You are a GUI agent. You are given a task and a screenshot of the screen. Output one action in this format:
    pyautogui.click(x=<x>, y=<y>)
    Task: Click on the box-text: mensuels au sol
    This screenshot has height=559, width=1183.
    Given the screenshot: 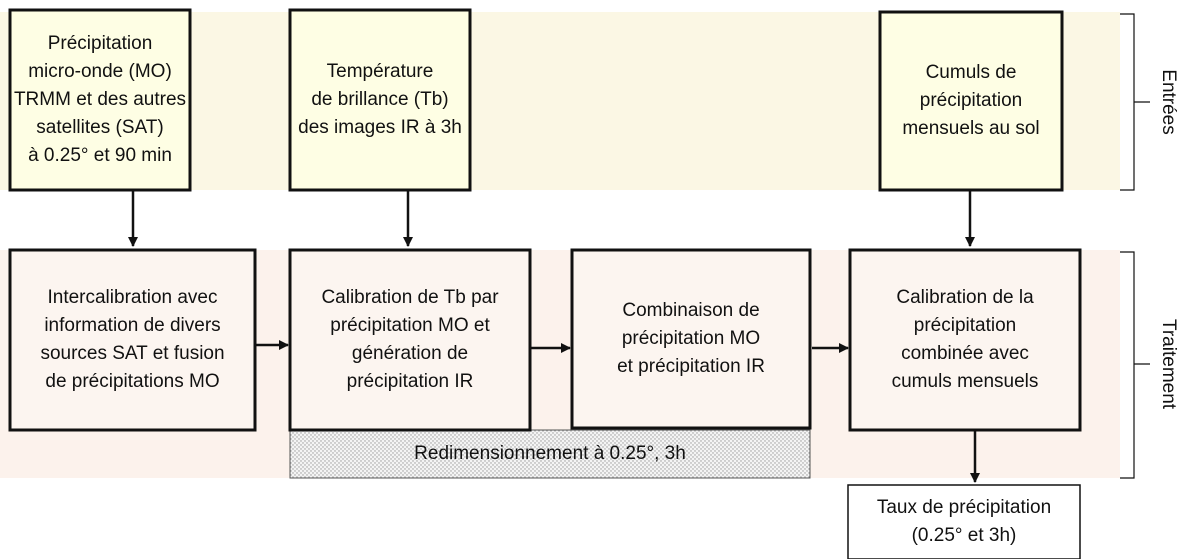 What is the action you would take?
    pyautogui.click(x=970, y=128)
    